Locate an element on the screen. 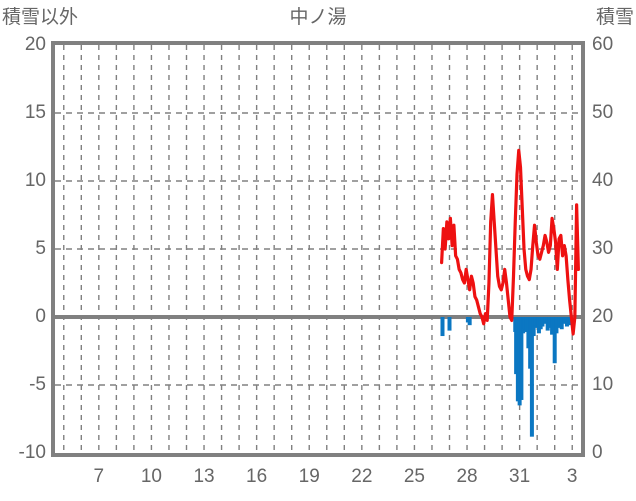 This screenshot has width=636, height=501. x-tick-label: 22 is located at coordinates (362, 476).